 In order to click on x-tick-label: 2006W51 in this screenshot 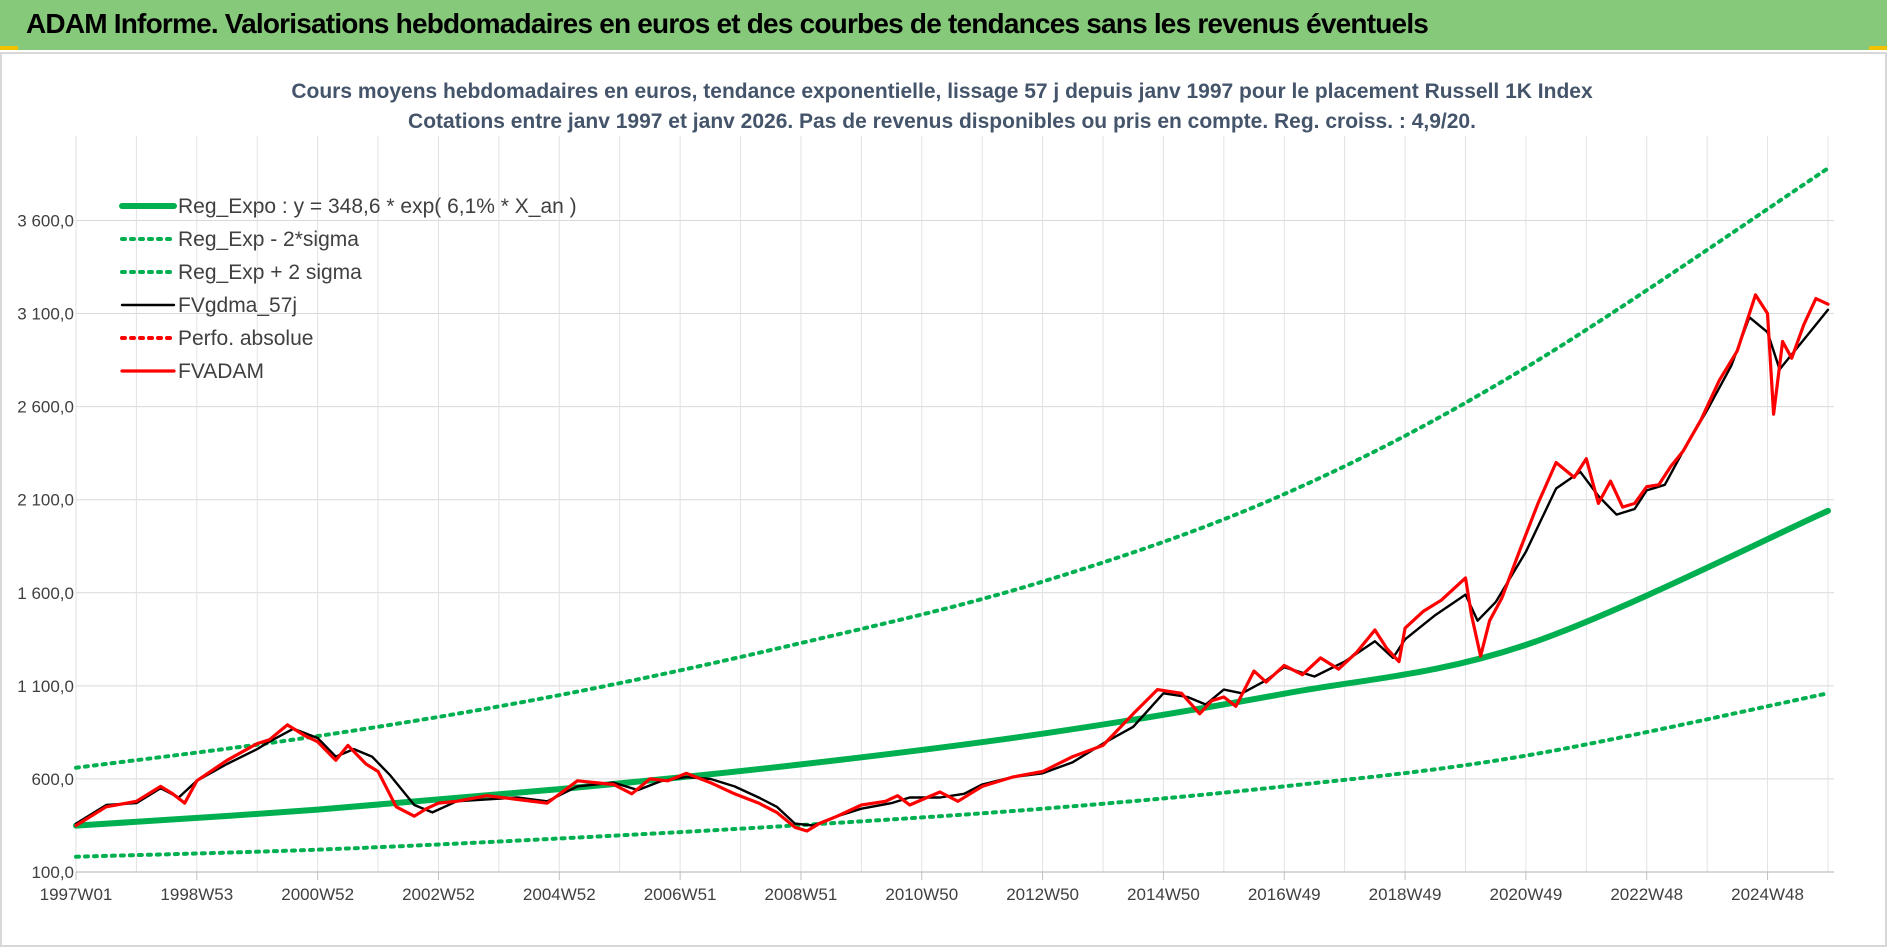, I will do `click(680, 894)`.